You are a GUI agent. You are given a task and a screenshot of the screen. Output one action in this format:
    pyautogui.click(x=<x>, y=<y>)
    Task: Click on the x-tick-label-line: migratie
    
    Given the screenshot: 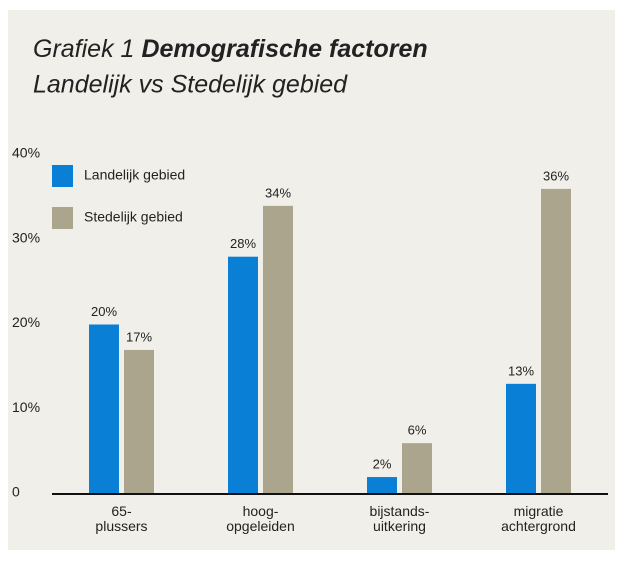 What is the action you would take?
    pyautogui.click(x=539, y=511)
    